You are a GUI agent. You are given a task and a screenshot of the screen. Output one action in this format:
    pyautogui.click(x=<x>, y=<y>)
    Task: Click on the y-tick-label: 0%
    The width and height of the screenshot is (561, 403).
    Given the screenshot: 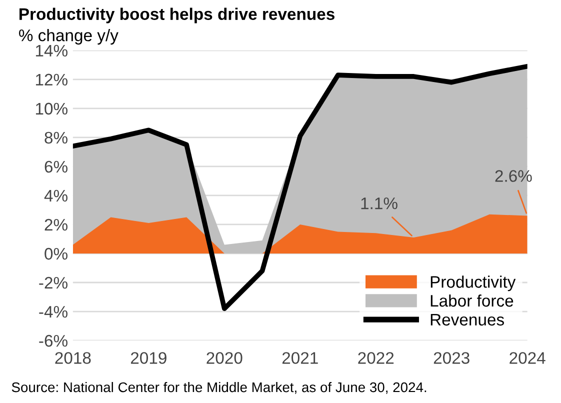 What is the action you would take?
    pyautogui.click(x=56, y=254)
    